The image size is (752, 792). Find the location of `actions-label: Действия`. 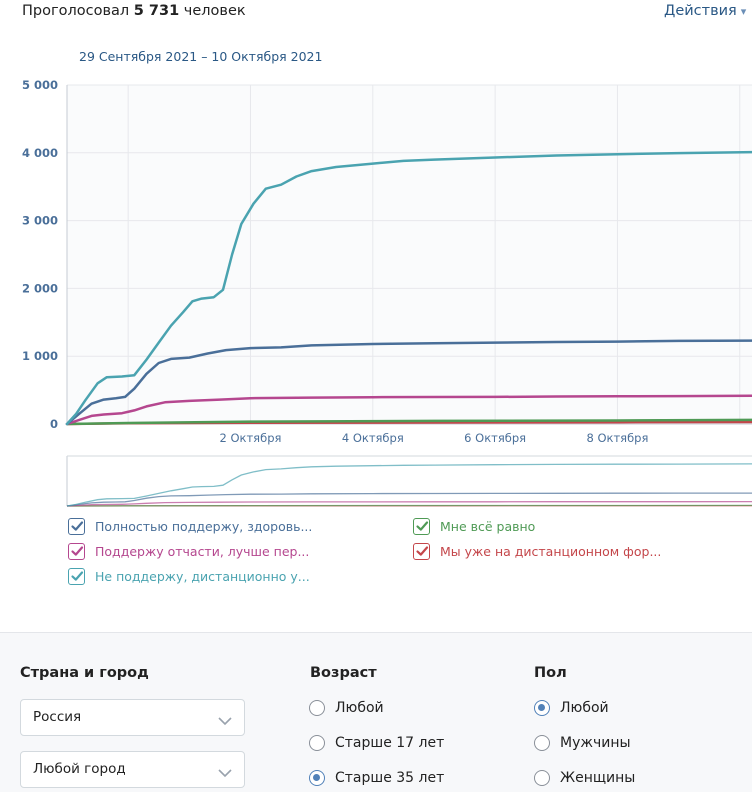

actions-label: Действия is located at coordinates (700, 11).